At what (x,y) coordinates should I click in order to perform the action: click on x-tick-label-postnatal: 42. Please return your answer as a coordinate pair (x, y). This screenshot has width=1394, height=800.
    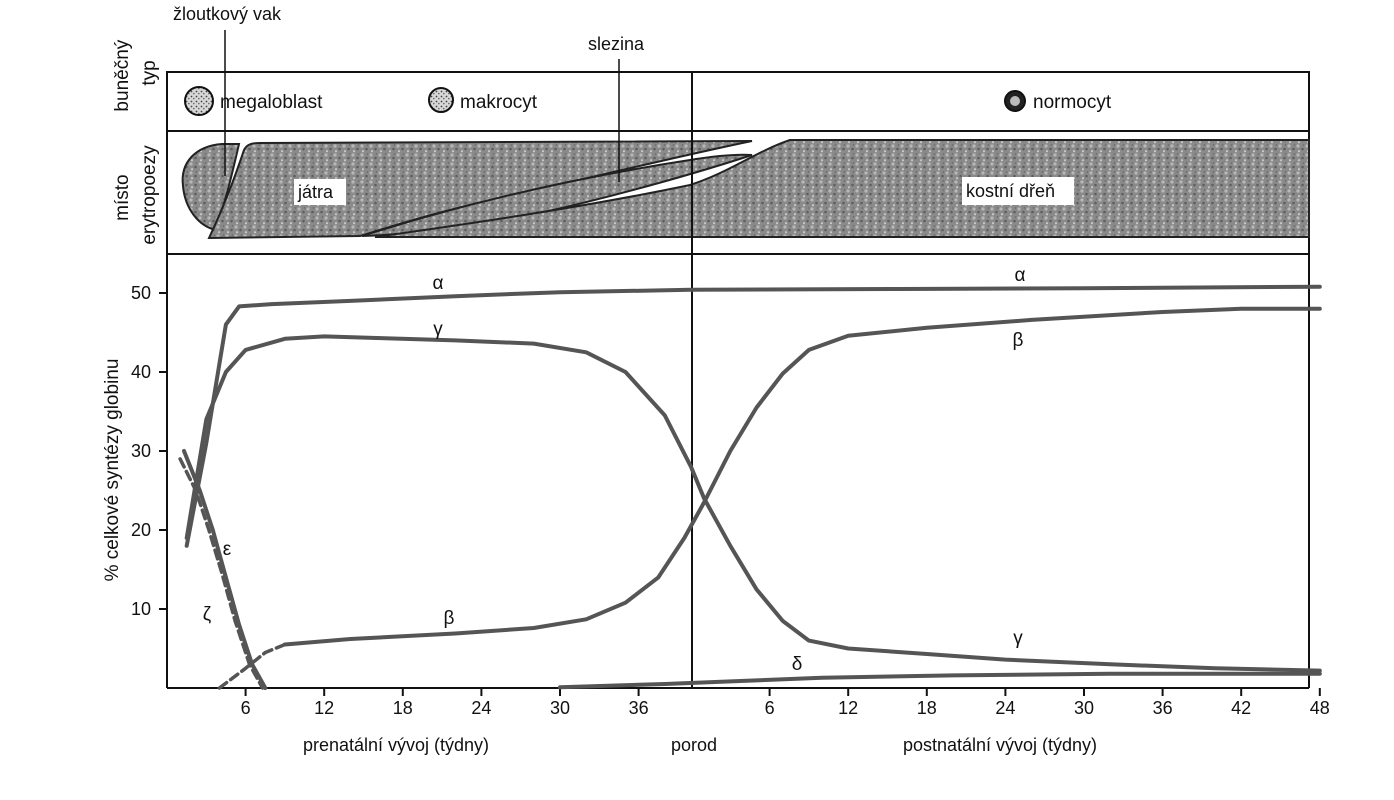
    Looking at the image, I should click on (1241, 708).